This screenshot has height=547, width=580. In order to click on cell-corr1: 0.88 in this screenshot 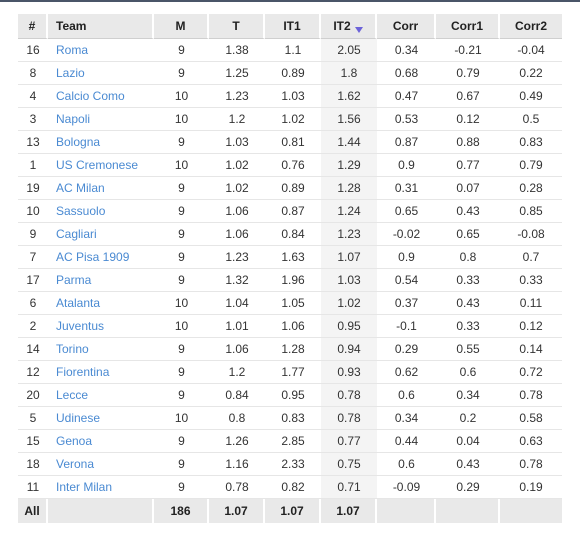, I will do `click(468, 142)`.